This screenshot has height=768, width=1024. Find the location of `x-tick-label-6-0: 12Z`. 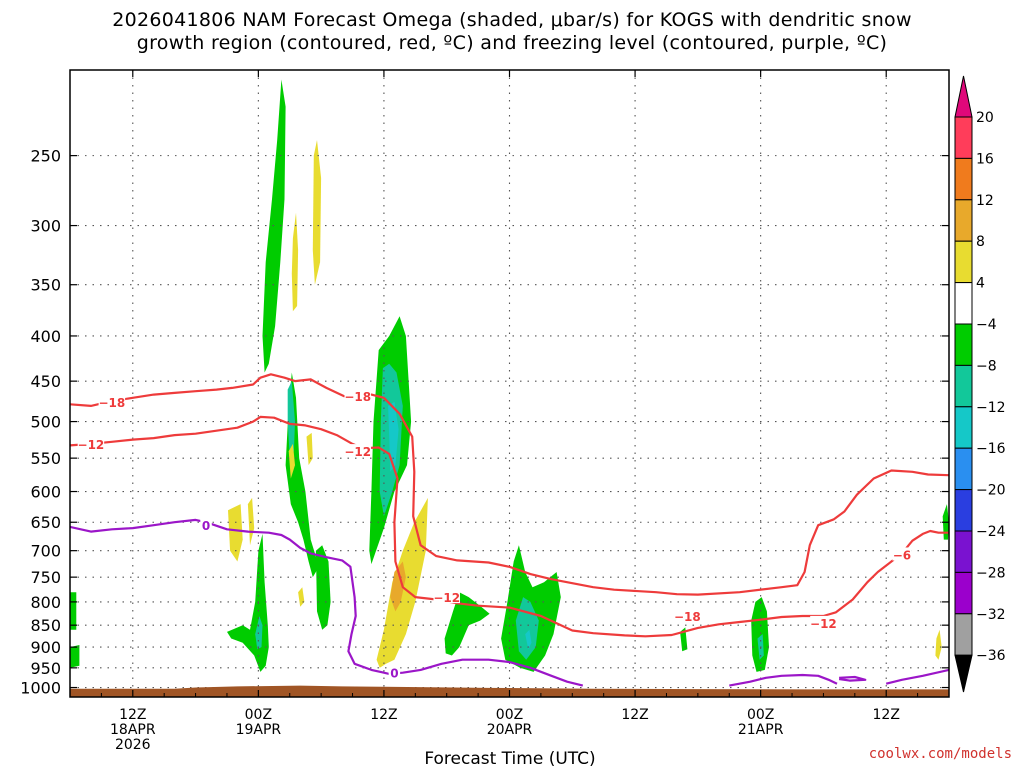

x-tick-label-6-0: 12Z is located at coordinates (132, 715).